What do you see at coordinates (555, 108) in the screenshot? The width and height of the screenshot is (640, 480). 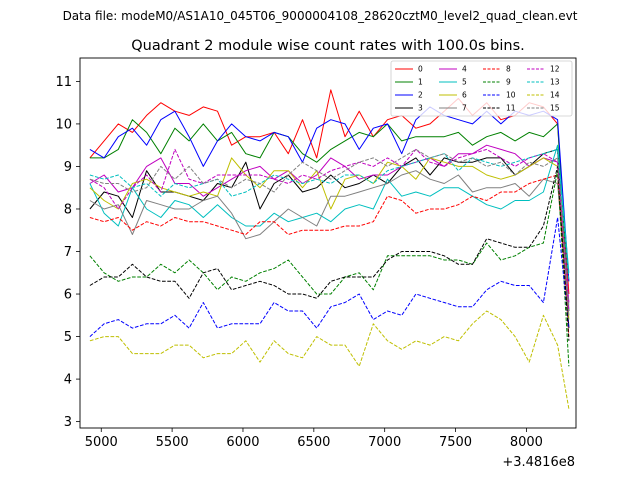 I see `legend-label-15: 15` at bounding box center [555, 108].